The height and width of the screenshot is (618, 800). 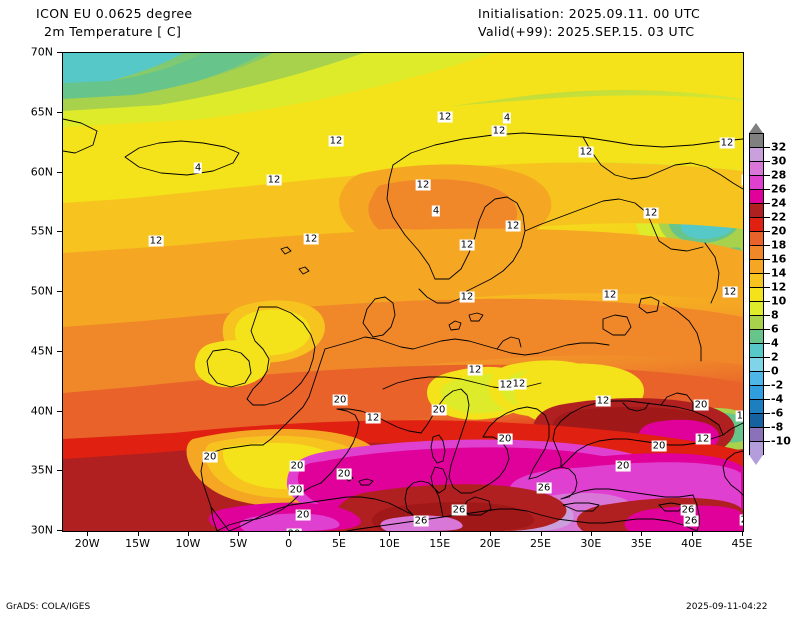 What do you see at coordinates (540, 543) in the screenshot?
I see `x-axis-label: 25E` at bounding box center [540, 543].